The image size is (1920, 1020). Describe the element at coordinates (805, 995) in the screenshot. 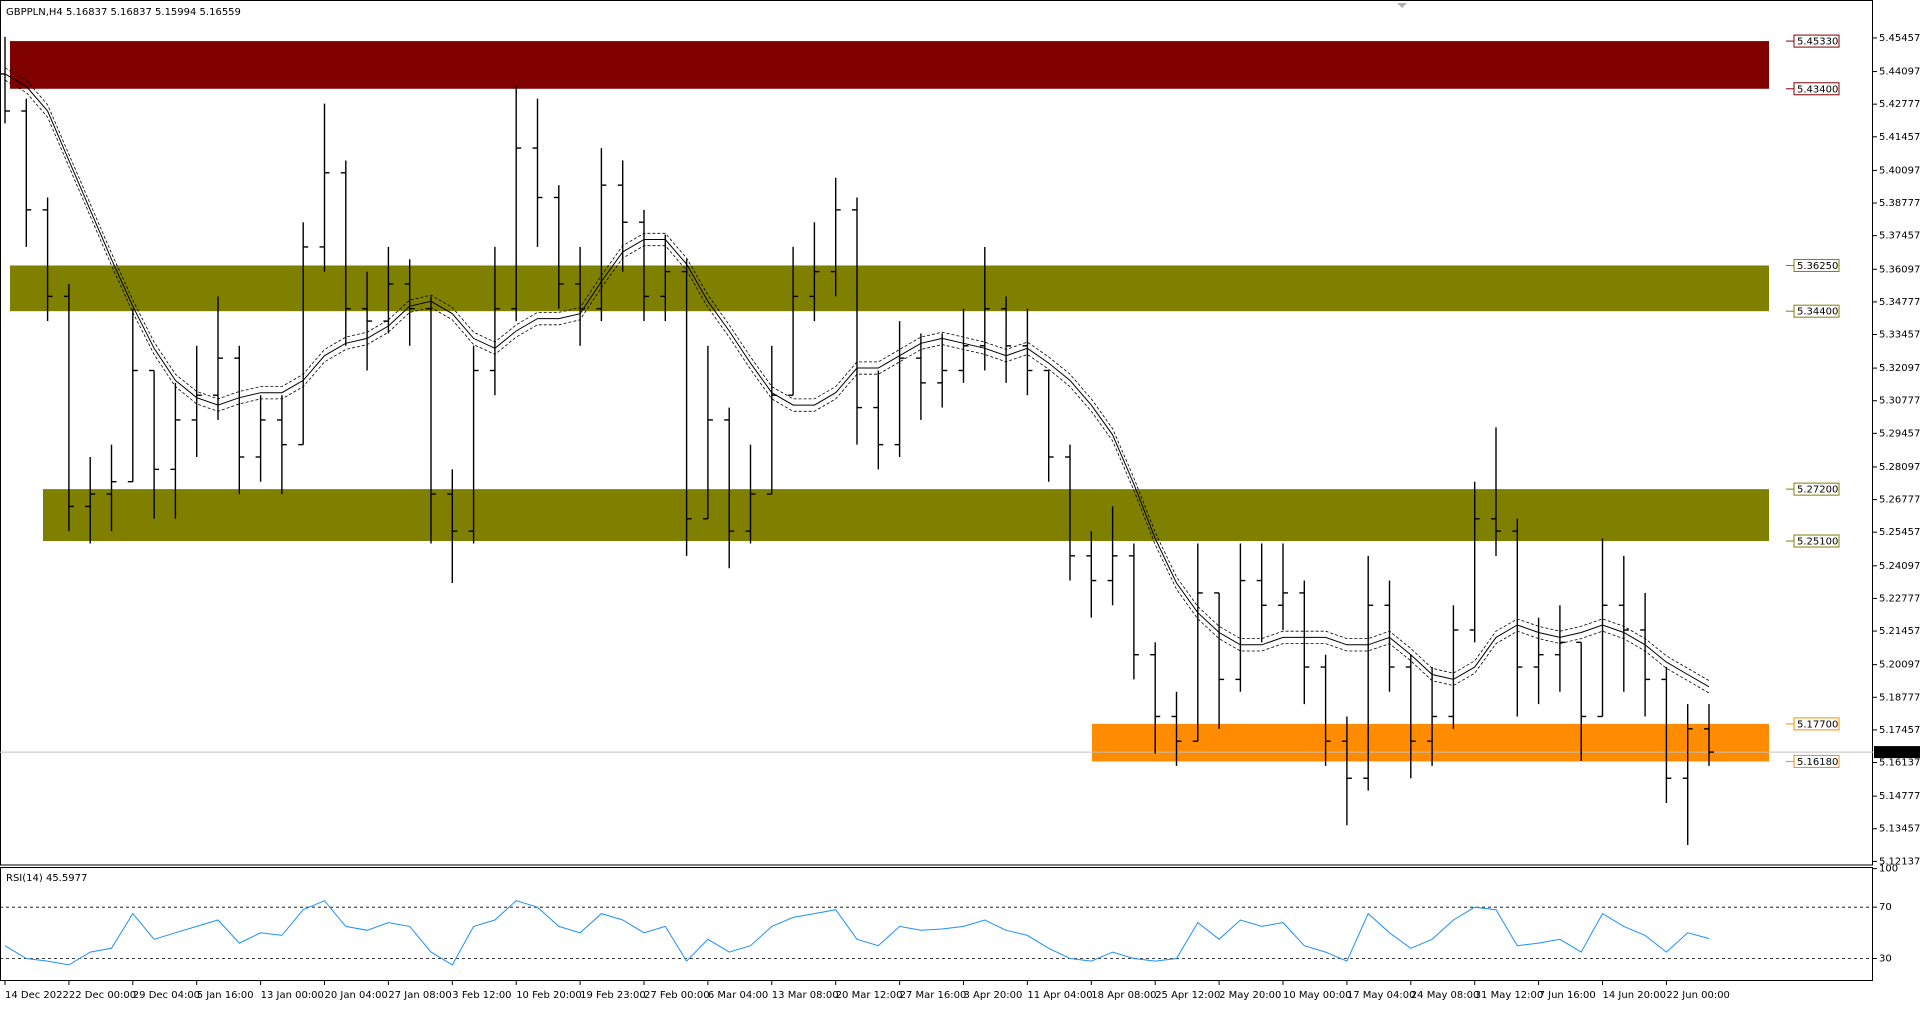

I see `x-tick-label: 13 Mar 08:00` at that location.